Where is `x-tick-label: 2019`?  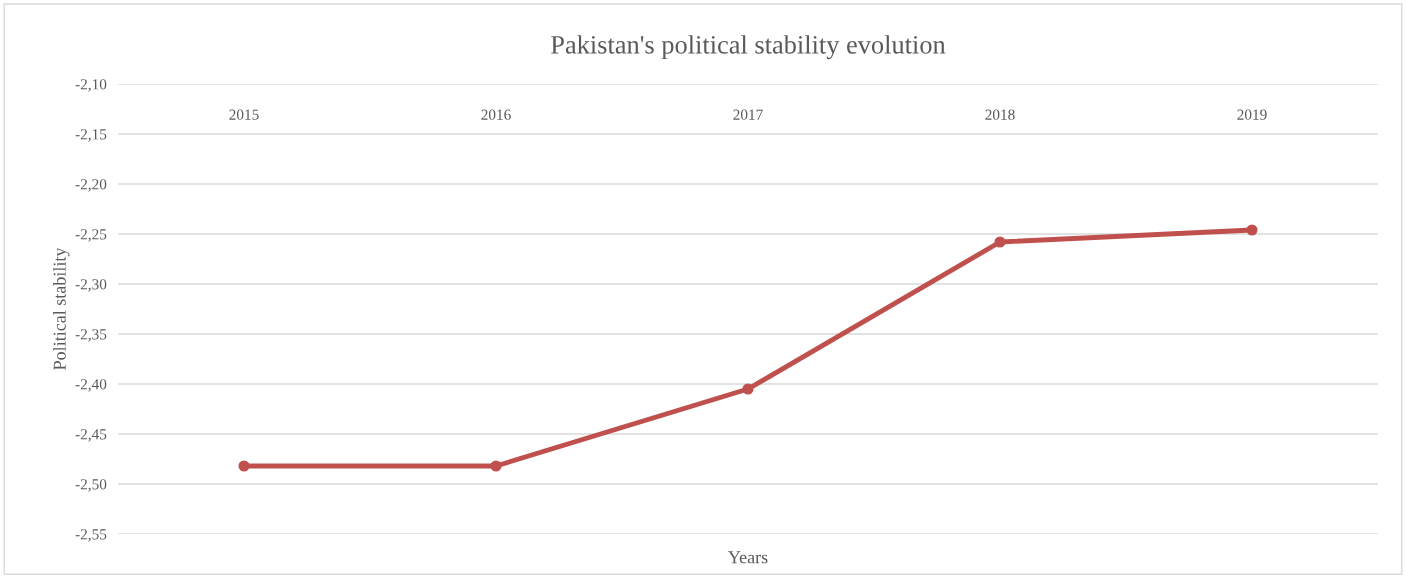
x-tick-label: 2019 is located at coordinates (1252, 114).